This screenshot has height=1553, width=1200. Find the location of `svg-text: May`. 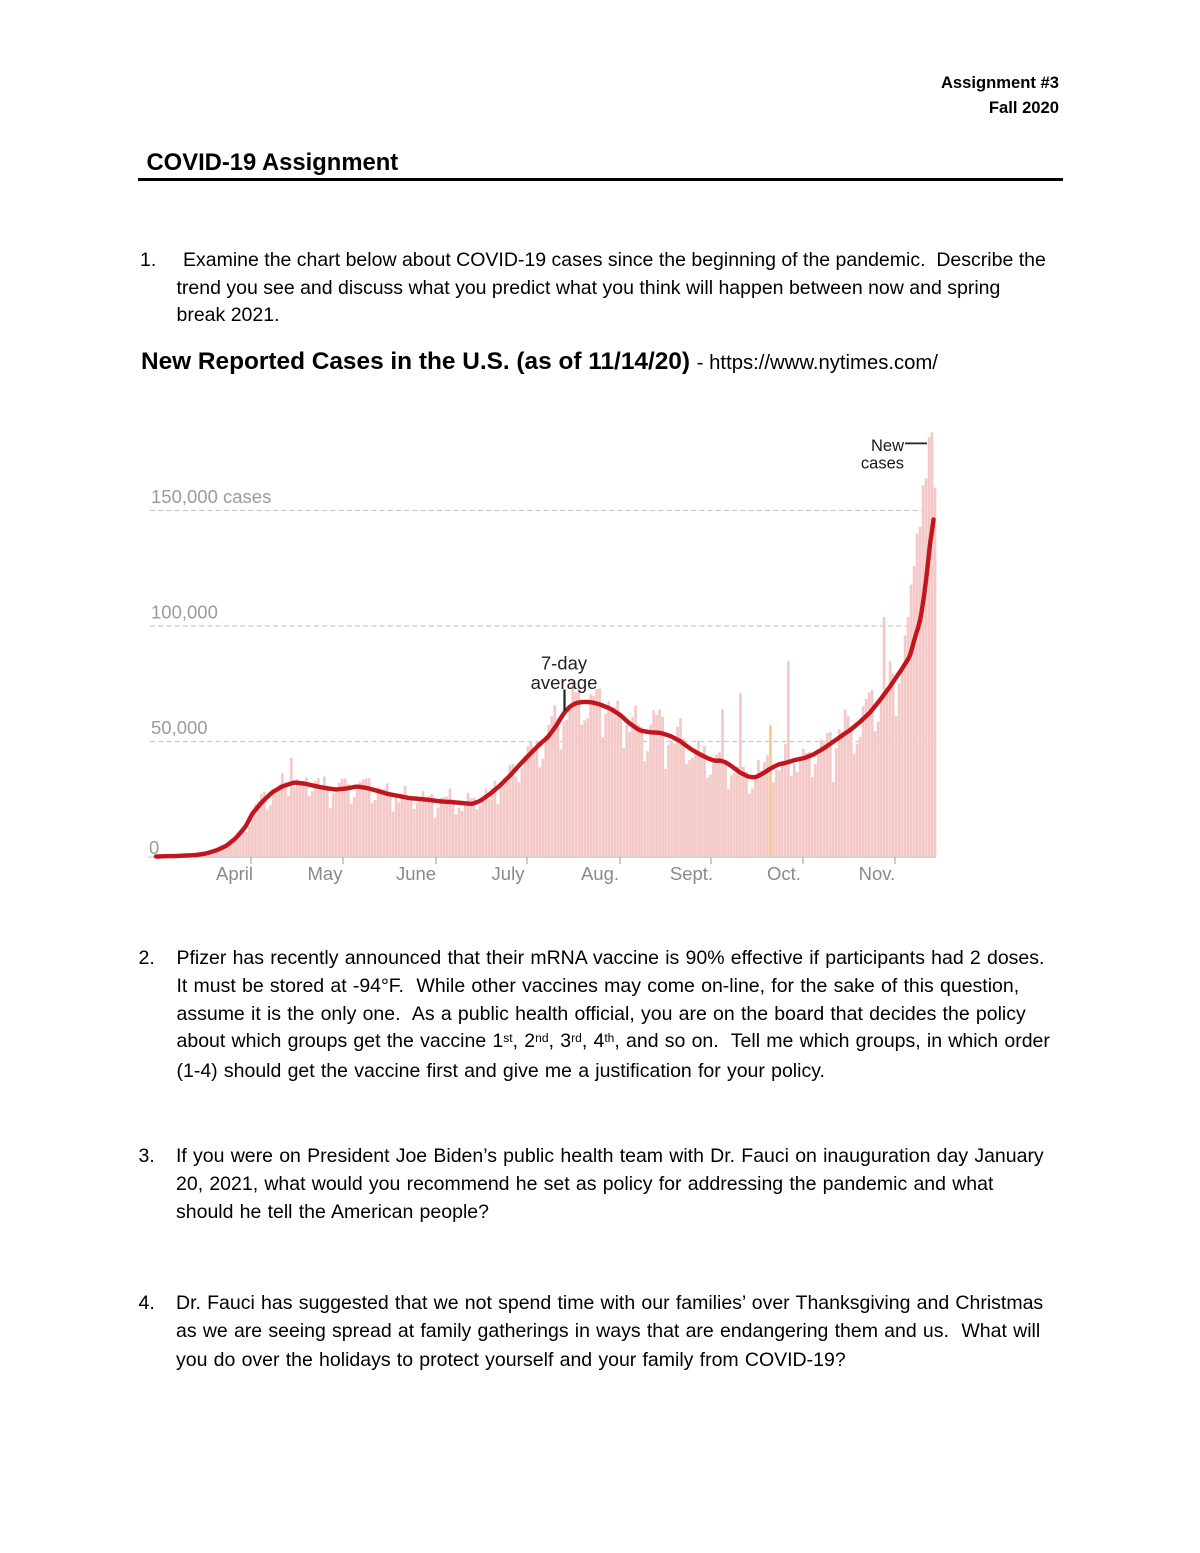

svg-text: May is located at coordinates (326, 873).